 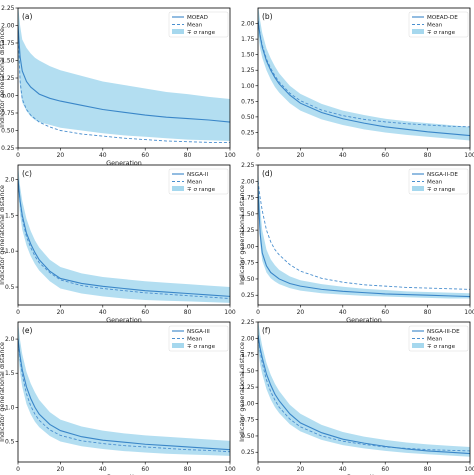 I want to click on panel-tag: (a), so click(x=27, y=16).